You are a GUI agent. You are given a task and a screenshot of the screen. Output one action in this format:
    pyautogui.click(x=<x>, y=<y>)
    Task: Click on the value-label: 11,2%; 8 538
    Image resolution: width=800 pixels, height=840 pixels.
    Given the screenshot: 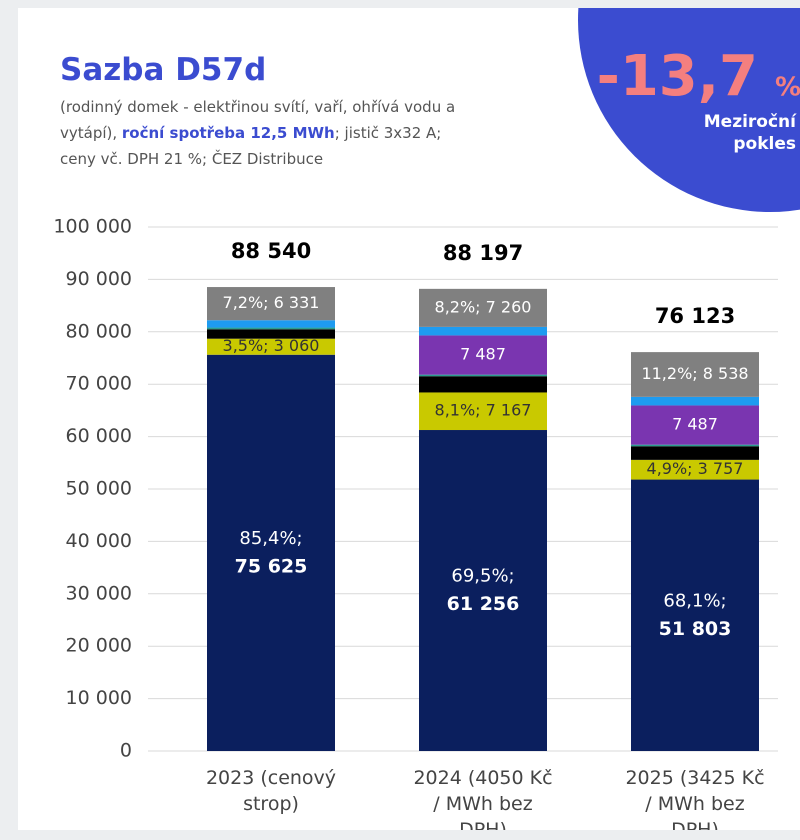 What is the action you would take?
    pyautogui.click(x=694, y=373)
    